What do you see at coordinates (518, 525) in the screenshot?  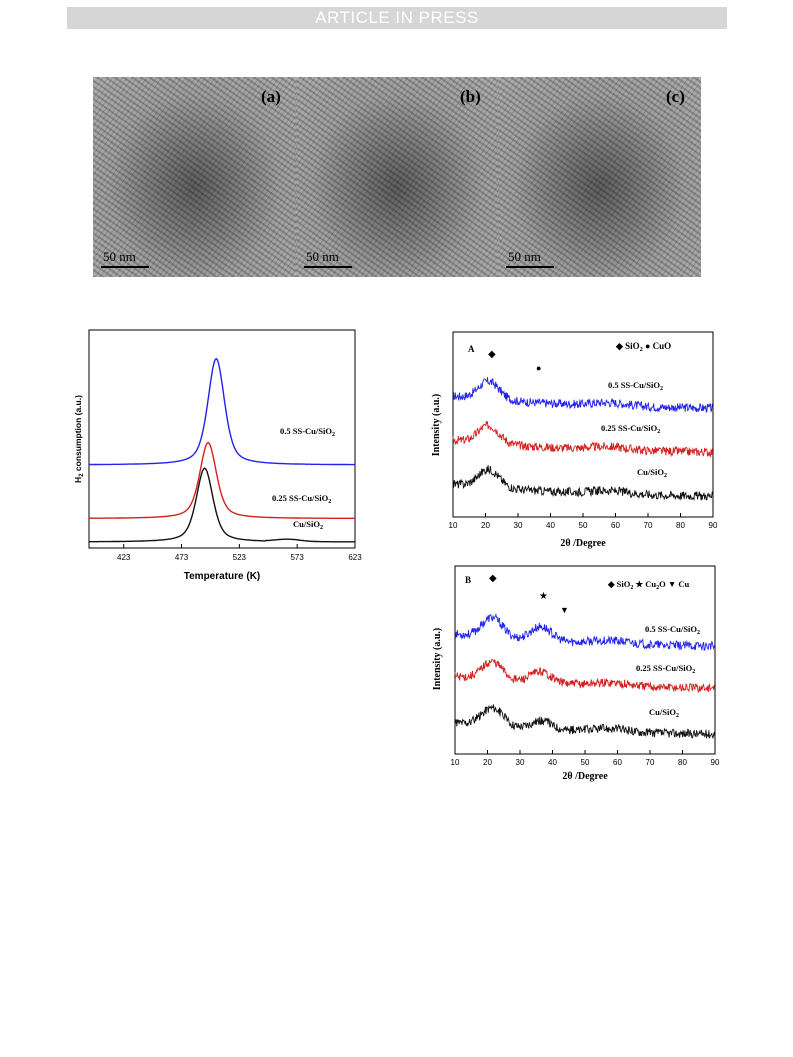 I see `xrd-1-xtick-label-2: 30` at bounding box center [518, 525].